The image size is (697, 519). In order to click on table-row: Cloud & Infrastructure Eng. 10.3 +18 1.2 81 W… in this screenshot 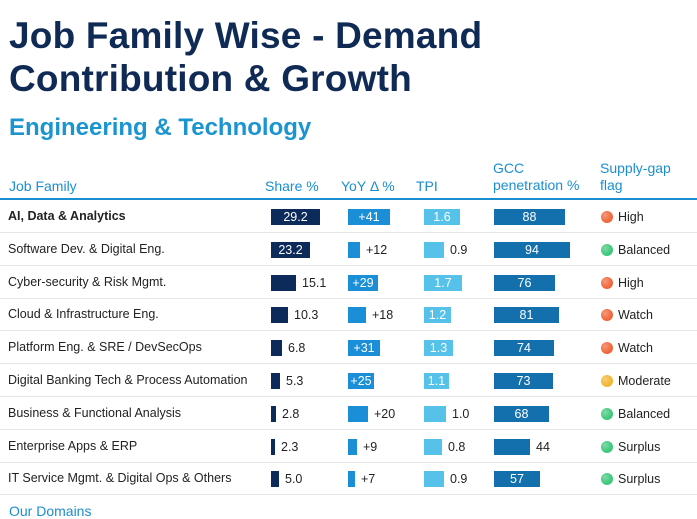, I will do `click(348, 315)`.